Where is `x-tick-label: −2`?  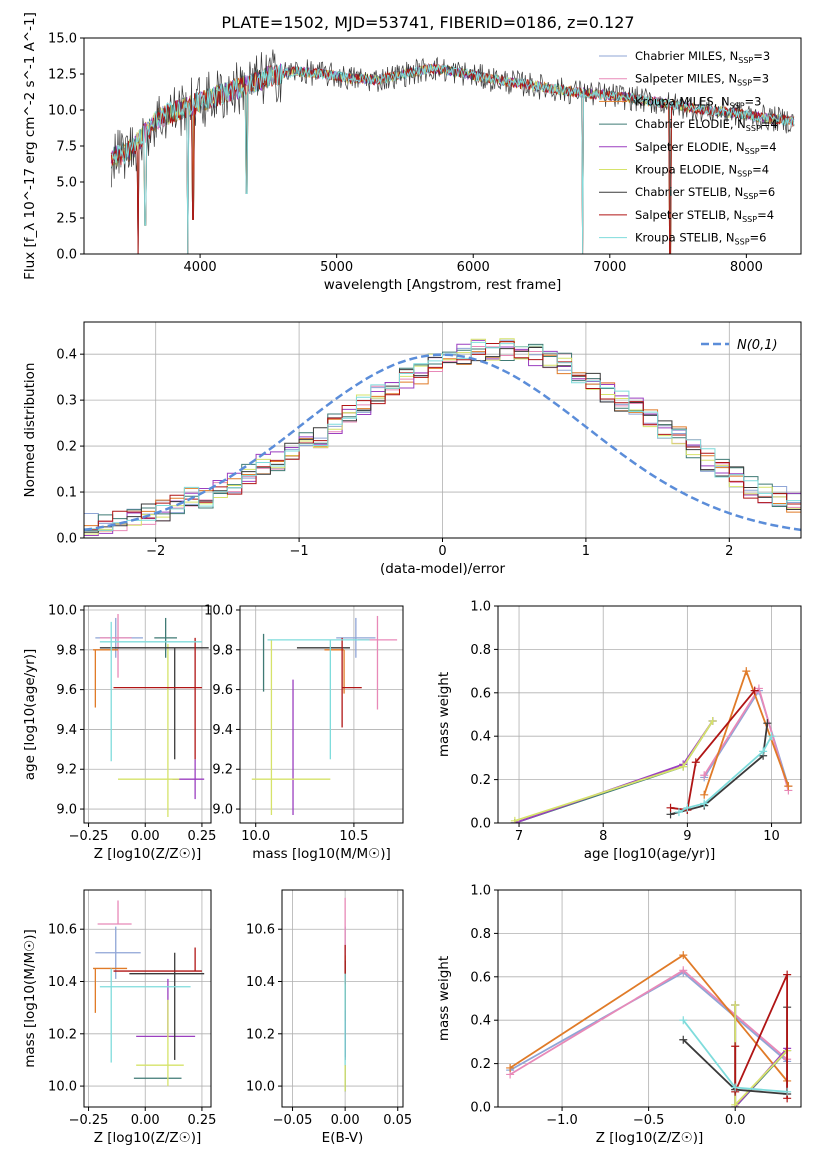
x-tick-label: −2 is located at coordinates (155, 551).